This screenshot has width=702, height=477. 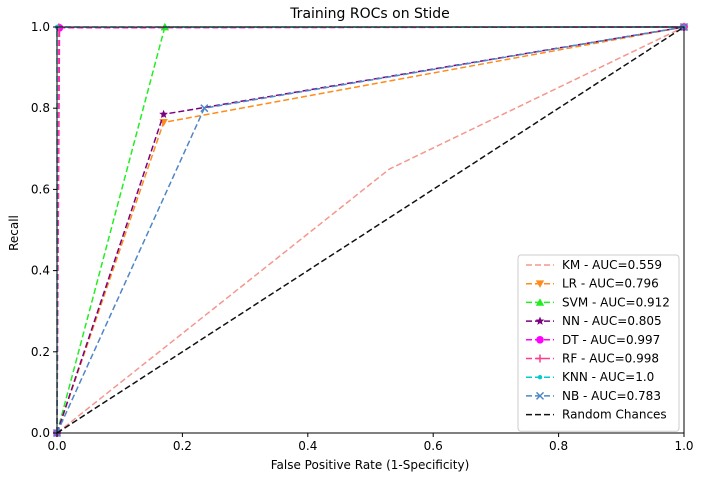 I want to click on y-tick-label: 0.0, so click(x=40, y=433).